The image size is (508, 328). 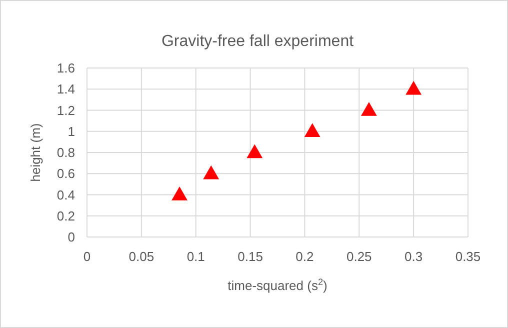 I want to click on x-axis-title: time-squared (s$^{2}$), so click(x=278, y=285).